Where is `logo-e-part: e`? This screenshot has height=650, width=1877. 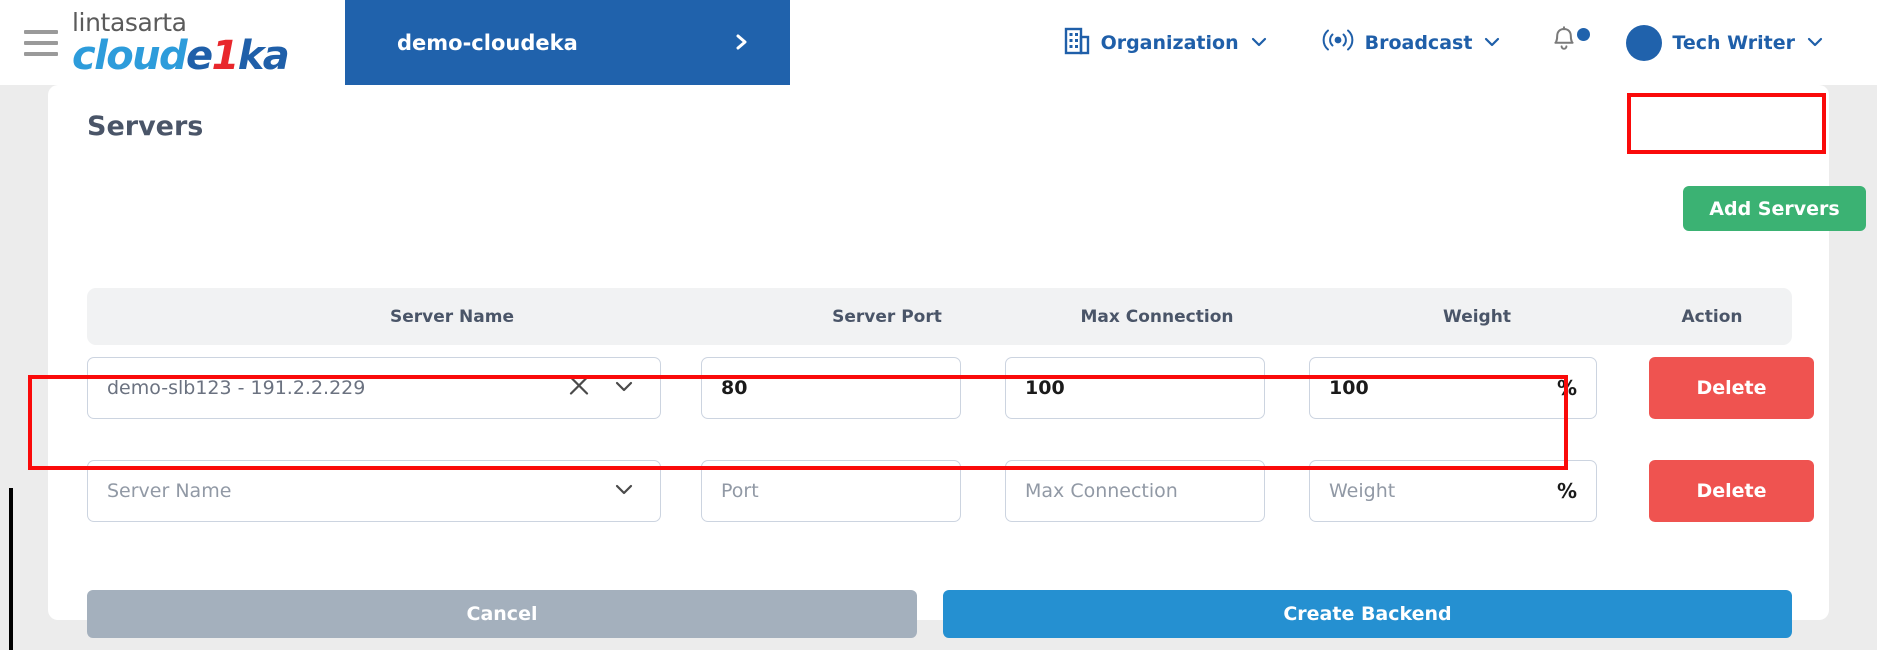 logo-e-part: e is located at coordinates (199, 56).